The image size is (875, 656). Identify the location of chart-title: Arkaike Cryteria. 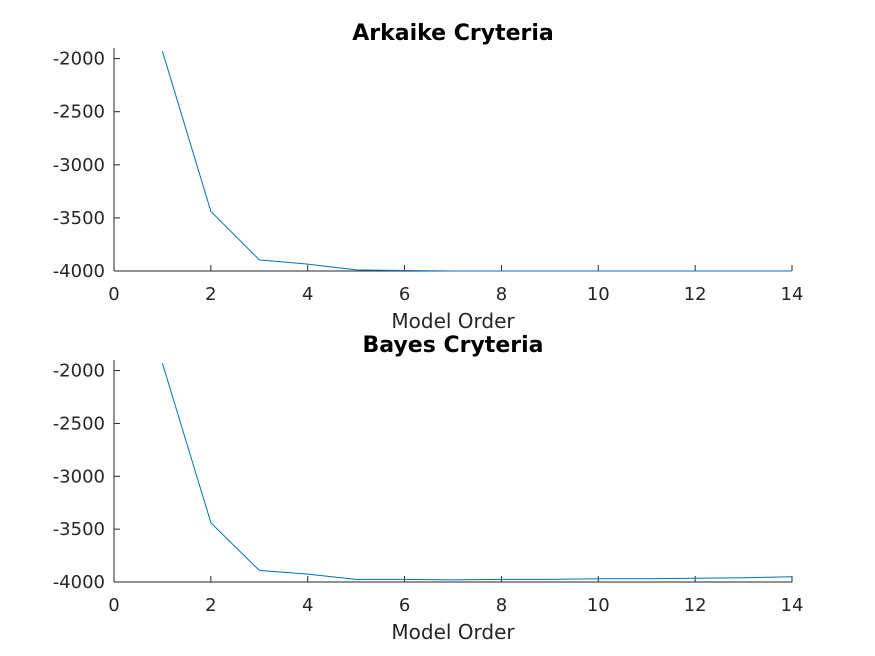
(453, 33).